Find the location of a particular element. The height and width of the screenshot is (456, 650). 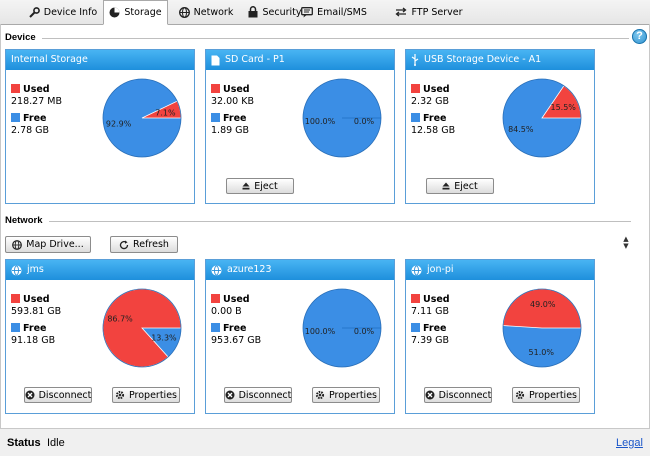

free-legend: Free 7.39 GB is located at coordinates (430, 334).